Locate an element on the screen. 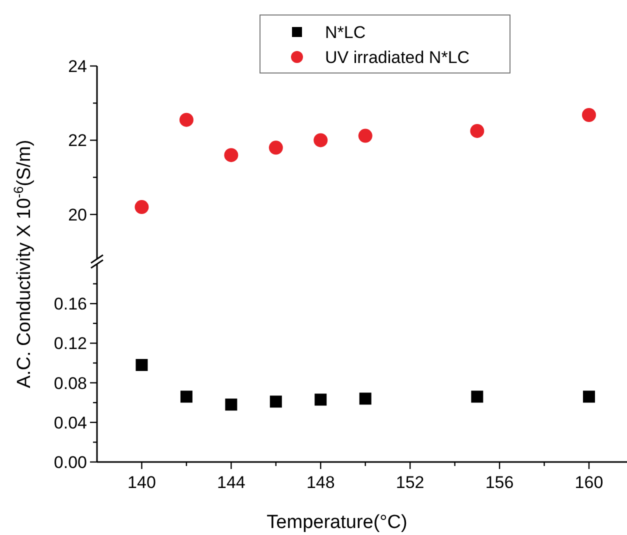  legend-label: UV irradiated N*LC is located at coordinates (397, 57).